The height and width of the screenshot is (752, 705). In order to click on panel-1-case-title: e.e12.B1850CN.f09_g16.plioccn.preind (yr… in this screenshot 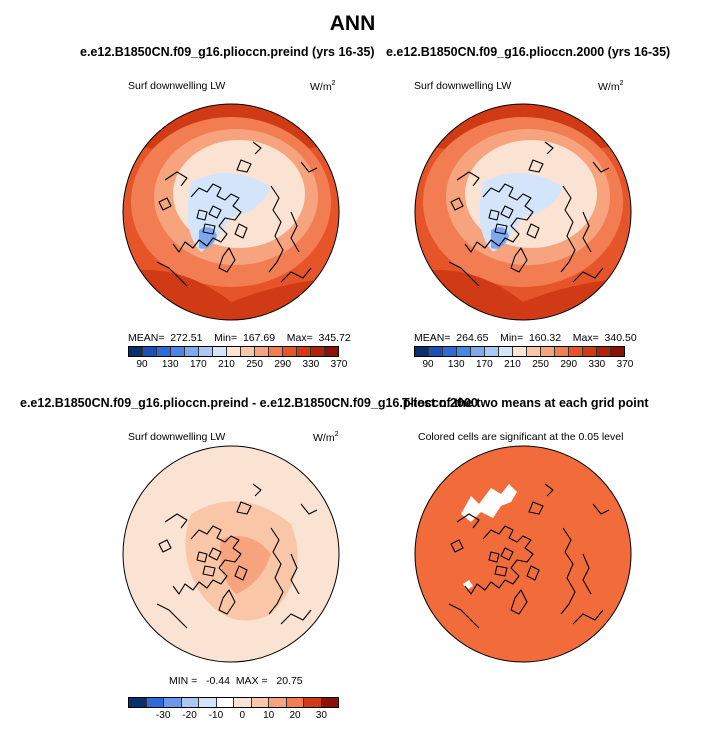, I will do `click(227, 52)`.